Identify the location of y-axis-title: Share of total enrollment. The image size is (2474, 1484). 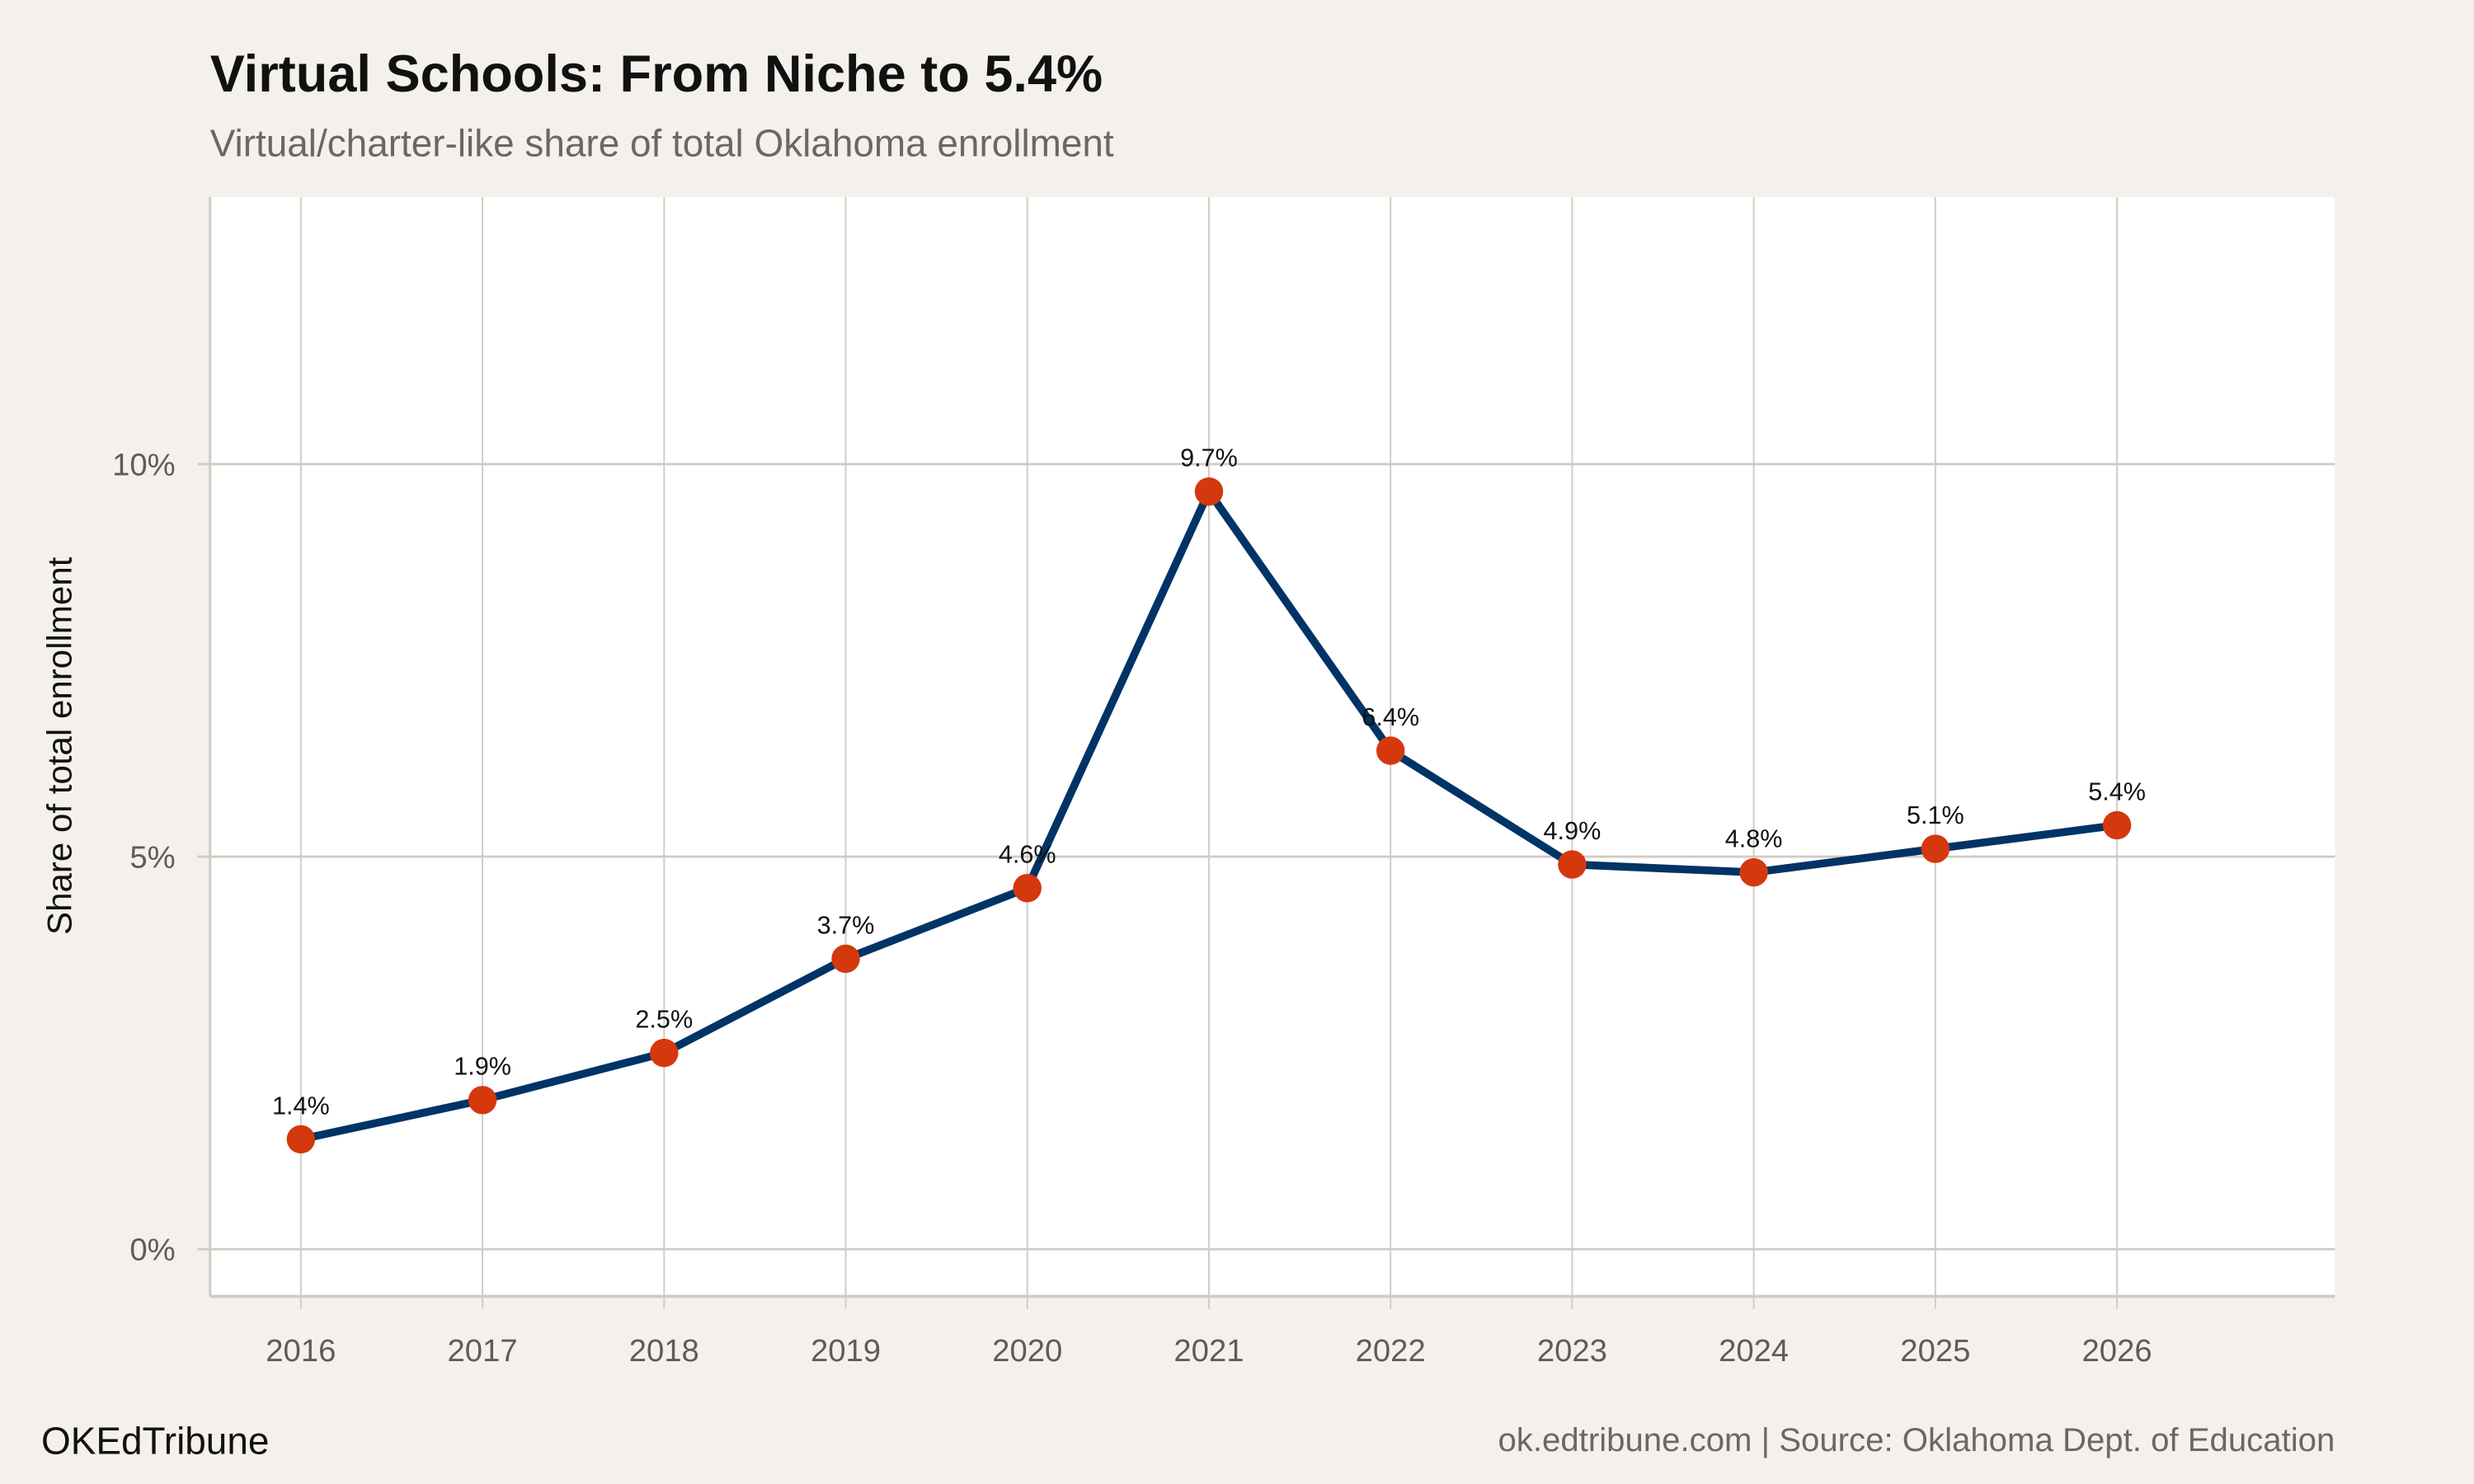
(59, 745).